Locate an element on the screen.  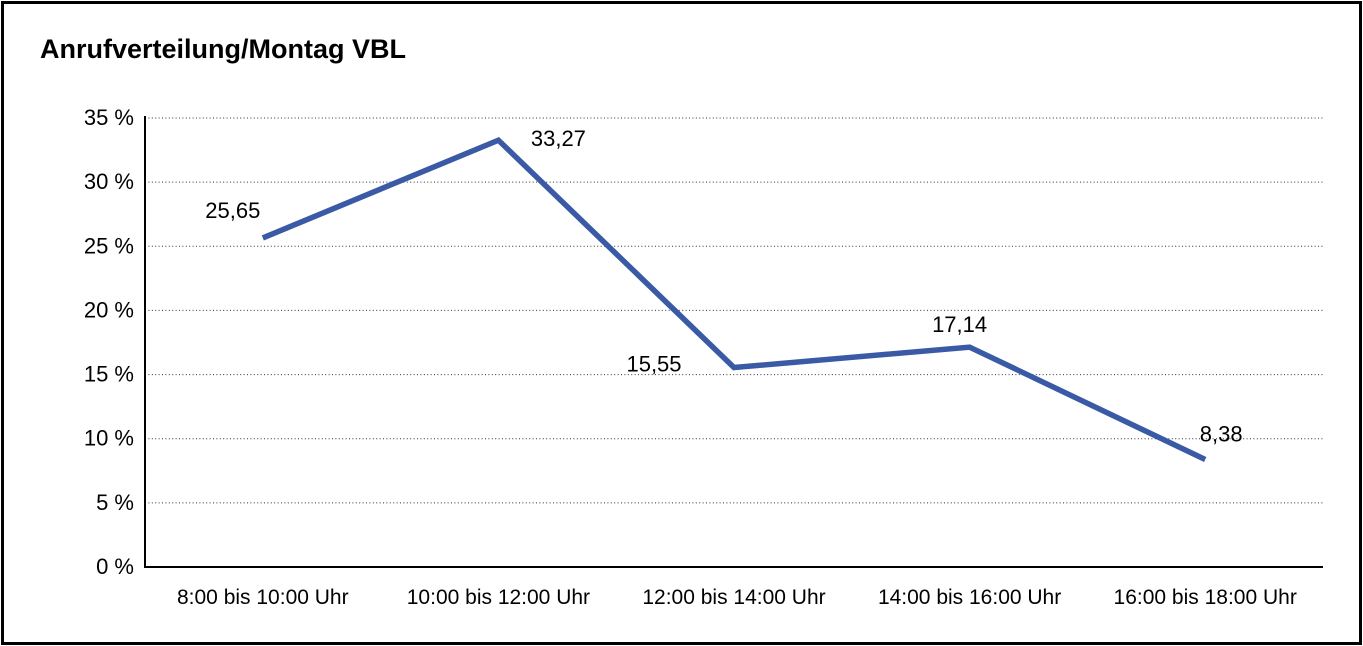
y-tick-label: 25 % is located at coordinates (109, 245).